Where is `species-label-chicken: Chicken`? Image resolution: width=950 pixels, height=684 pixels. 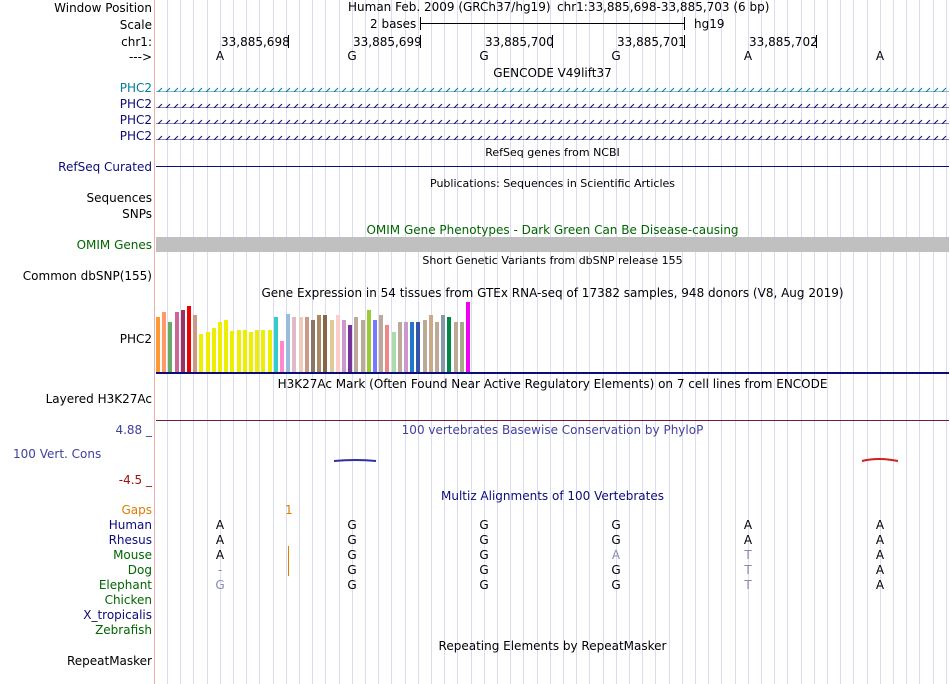 species-label-chicken: Chicken is located at coordinates (128, 600).